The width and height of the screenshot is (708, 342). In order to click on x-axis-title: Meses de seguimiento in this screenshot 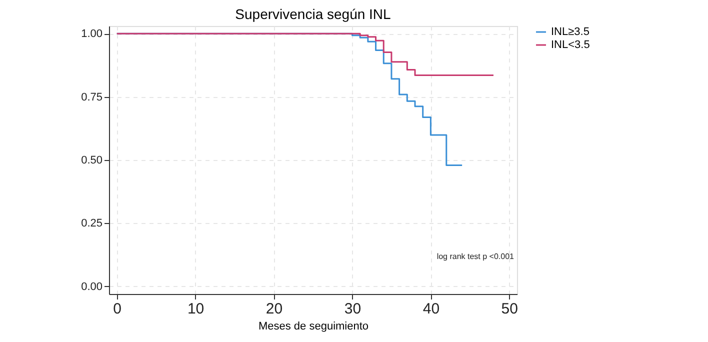, I will do `click(313, 326)`.